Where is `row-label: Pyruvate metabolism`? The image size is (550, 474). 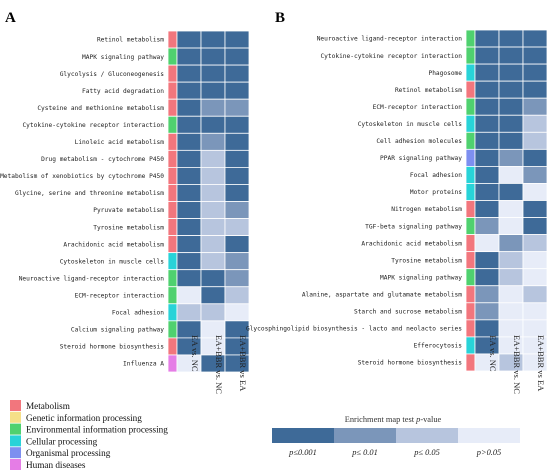 row-label: Pyruvate metabolism is located at coordinates (128, 210).